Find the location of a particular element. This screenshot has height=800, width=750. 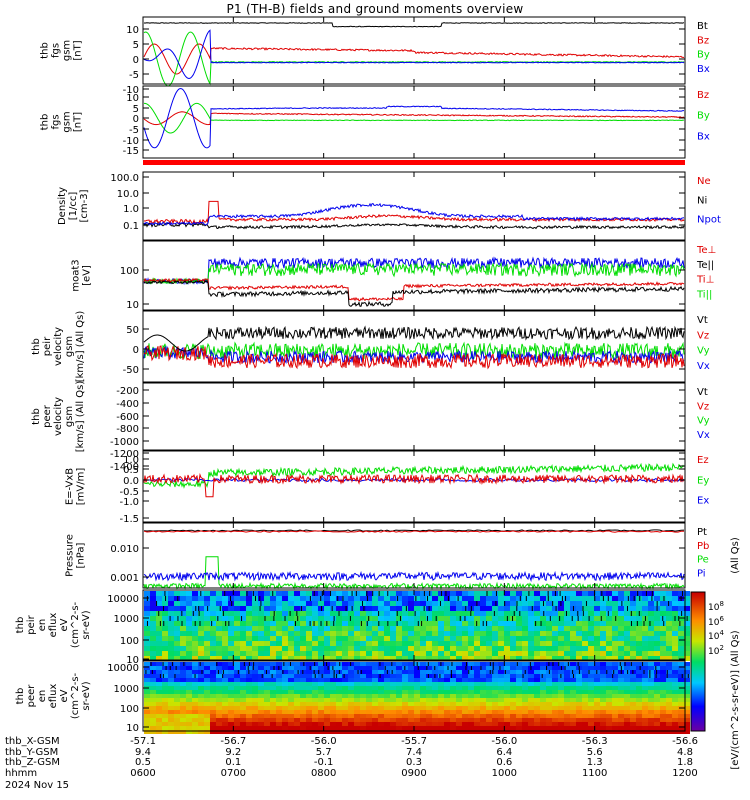

y-tick-label: 0 is located at coordinates (136, 60).